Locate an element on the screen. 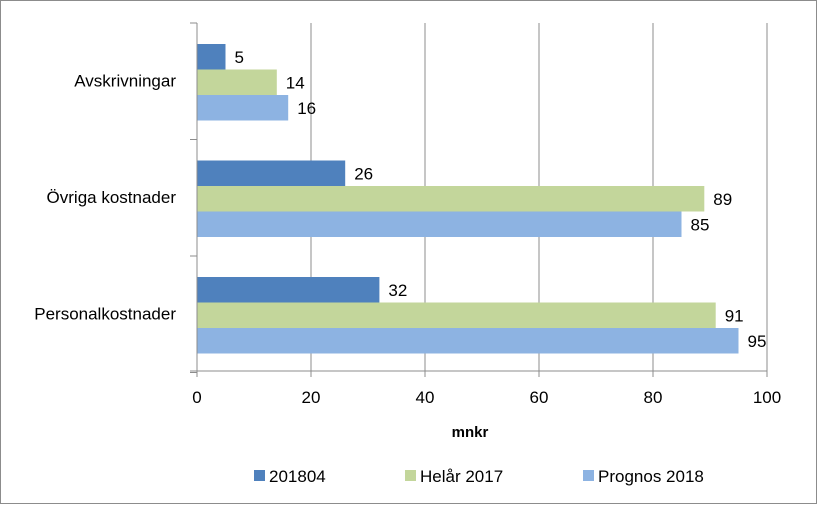 This screenshot has height=505, width=817. legend-item-1: 201804 is located at coordinates (290, 476).